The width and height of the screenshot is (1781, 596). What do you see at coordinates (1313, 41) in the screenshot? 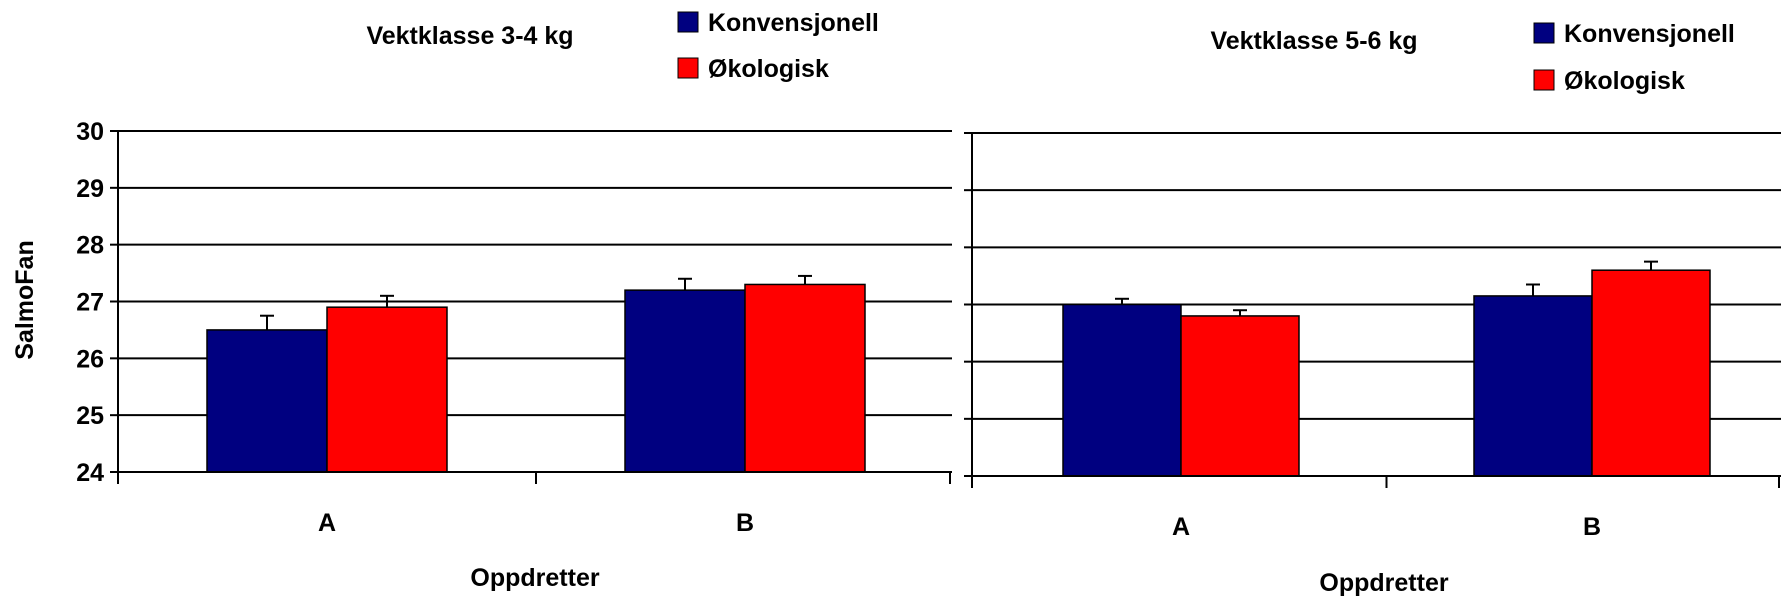
I see `chart-title: Vektklasse 5-6 kg` at bounding box center [1313, 41].